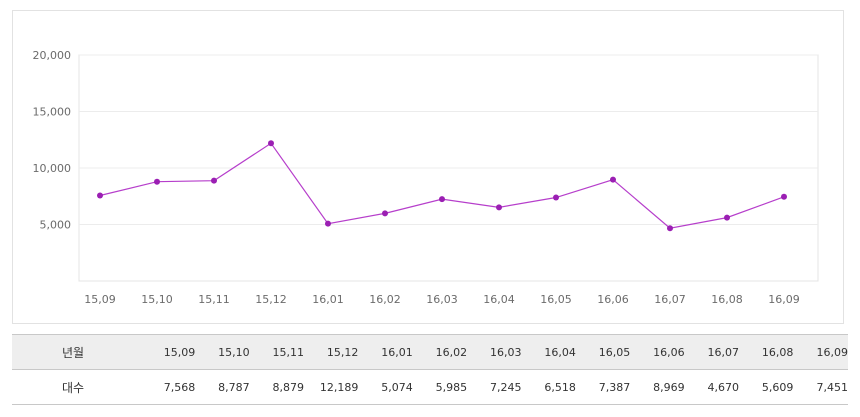 The image size is (860, 417). Describe the element at coordinates (52, 55) in the screenshot. I see `y-tick-label: 20,000` at that location.